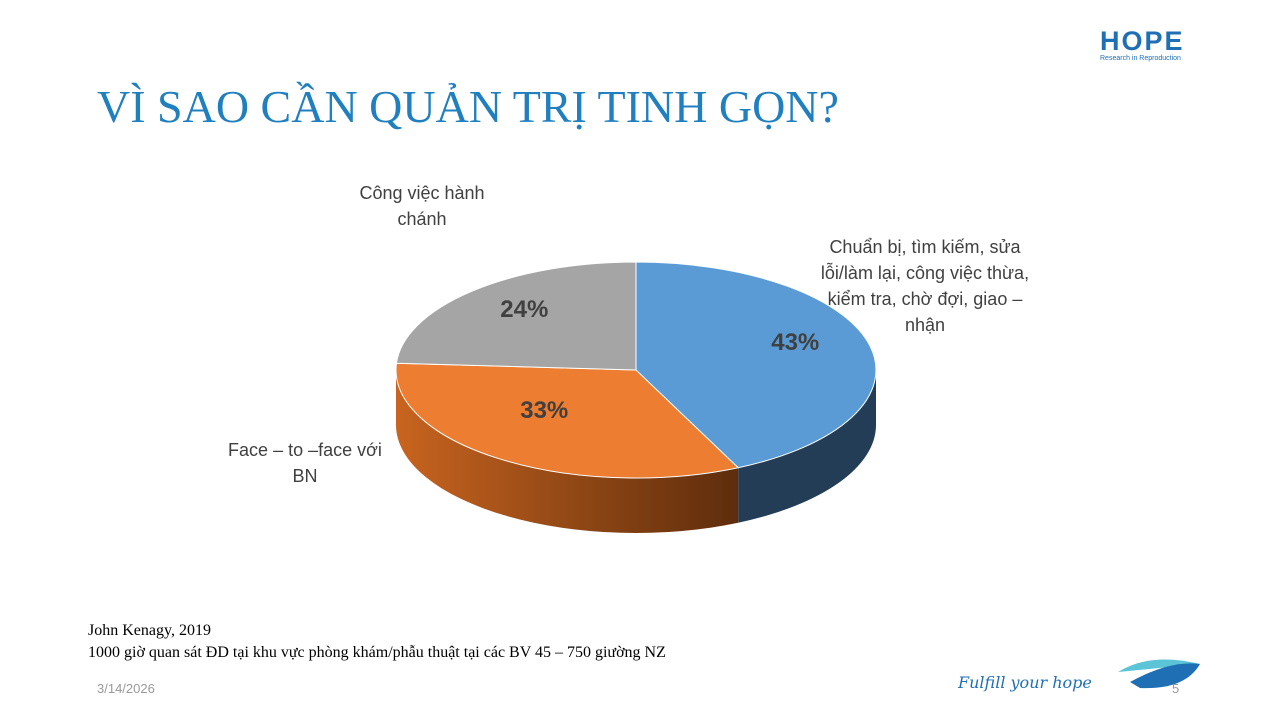 The height and width of the screenshot is (720, 1280). I want to click on page-number: 5, so click(1176, 688).